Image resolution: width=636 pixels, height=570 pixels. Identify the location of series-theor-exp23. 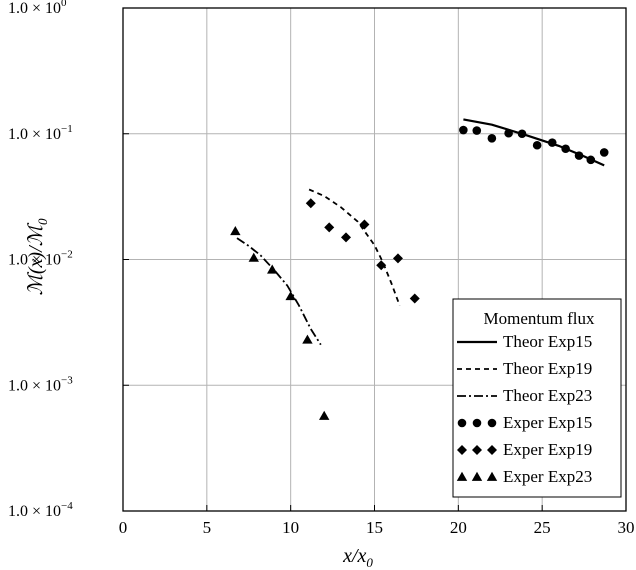
(279, 291).